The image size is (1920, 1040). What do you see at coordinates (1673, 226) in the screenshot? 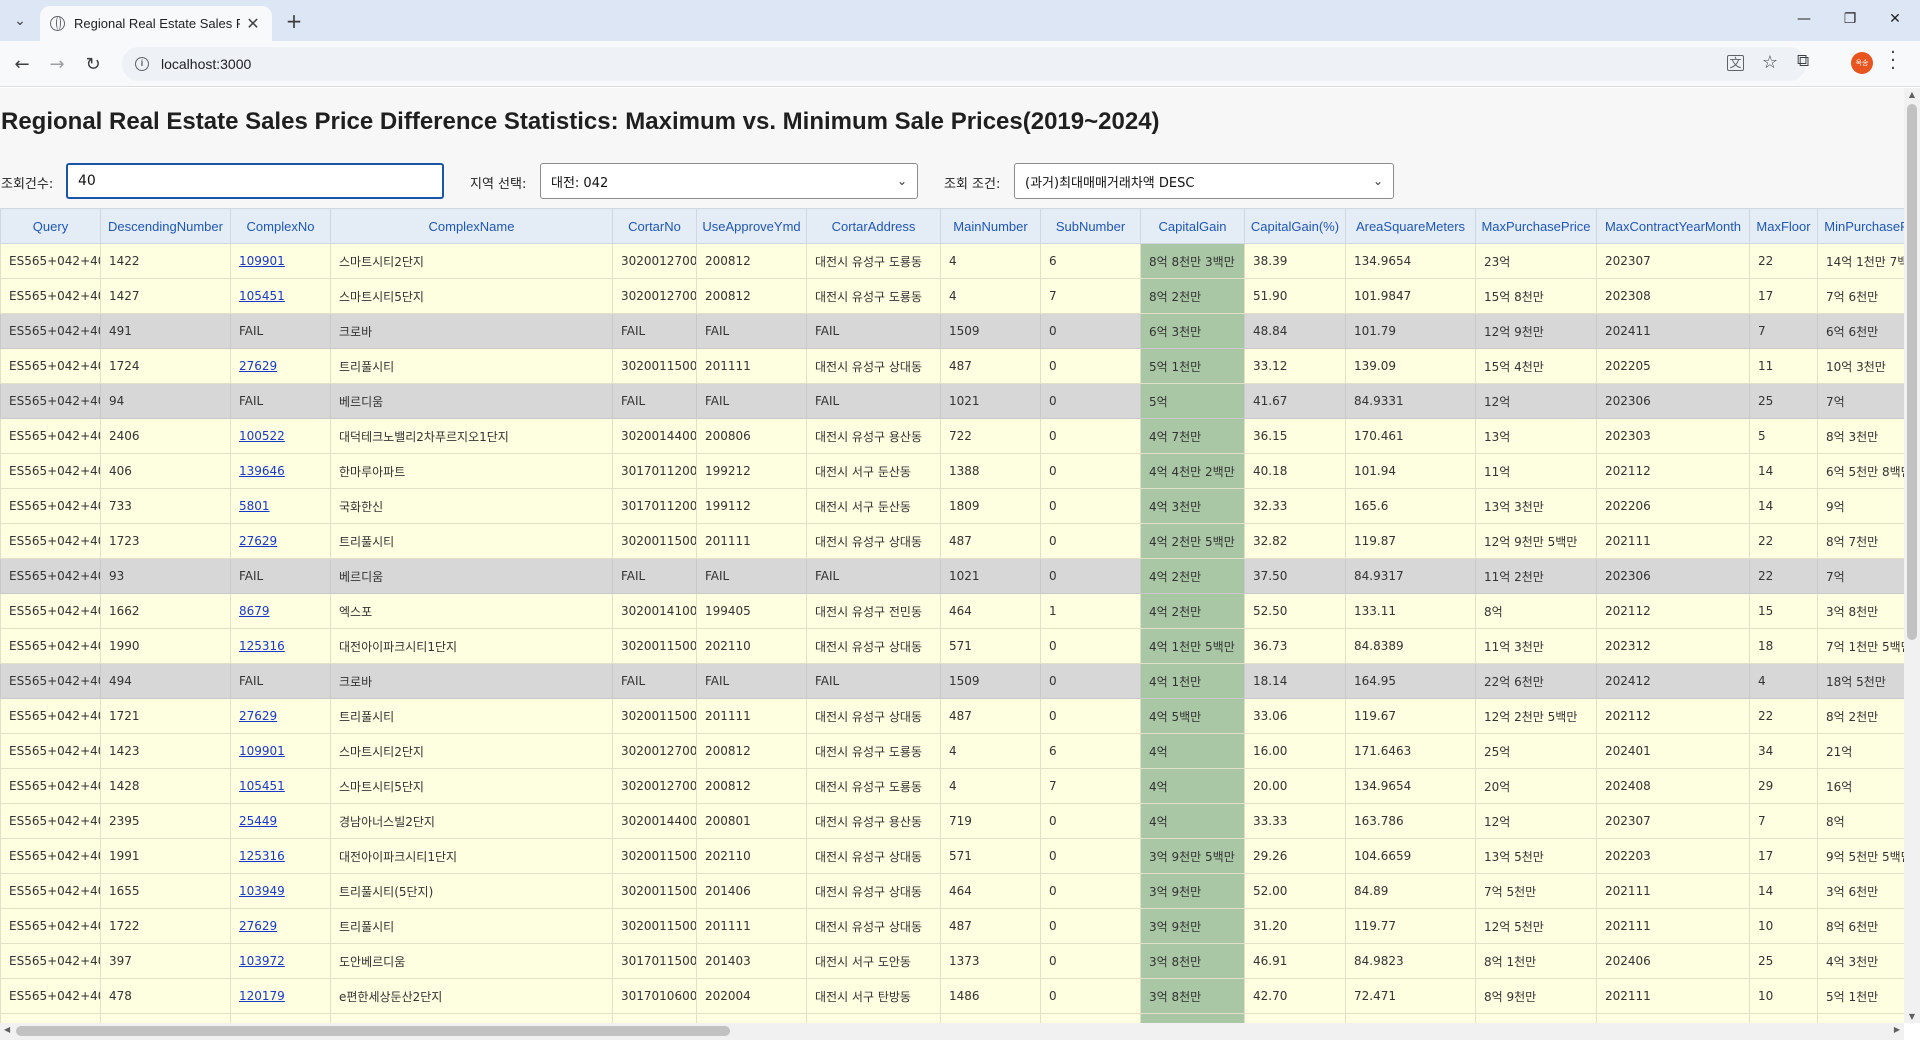
I see `column-header: MaxContractYearMonth` at bounding box center [1673, 226].